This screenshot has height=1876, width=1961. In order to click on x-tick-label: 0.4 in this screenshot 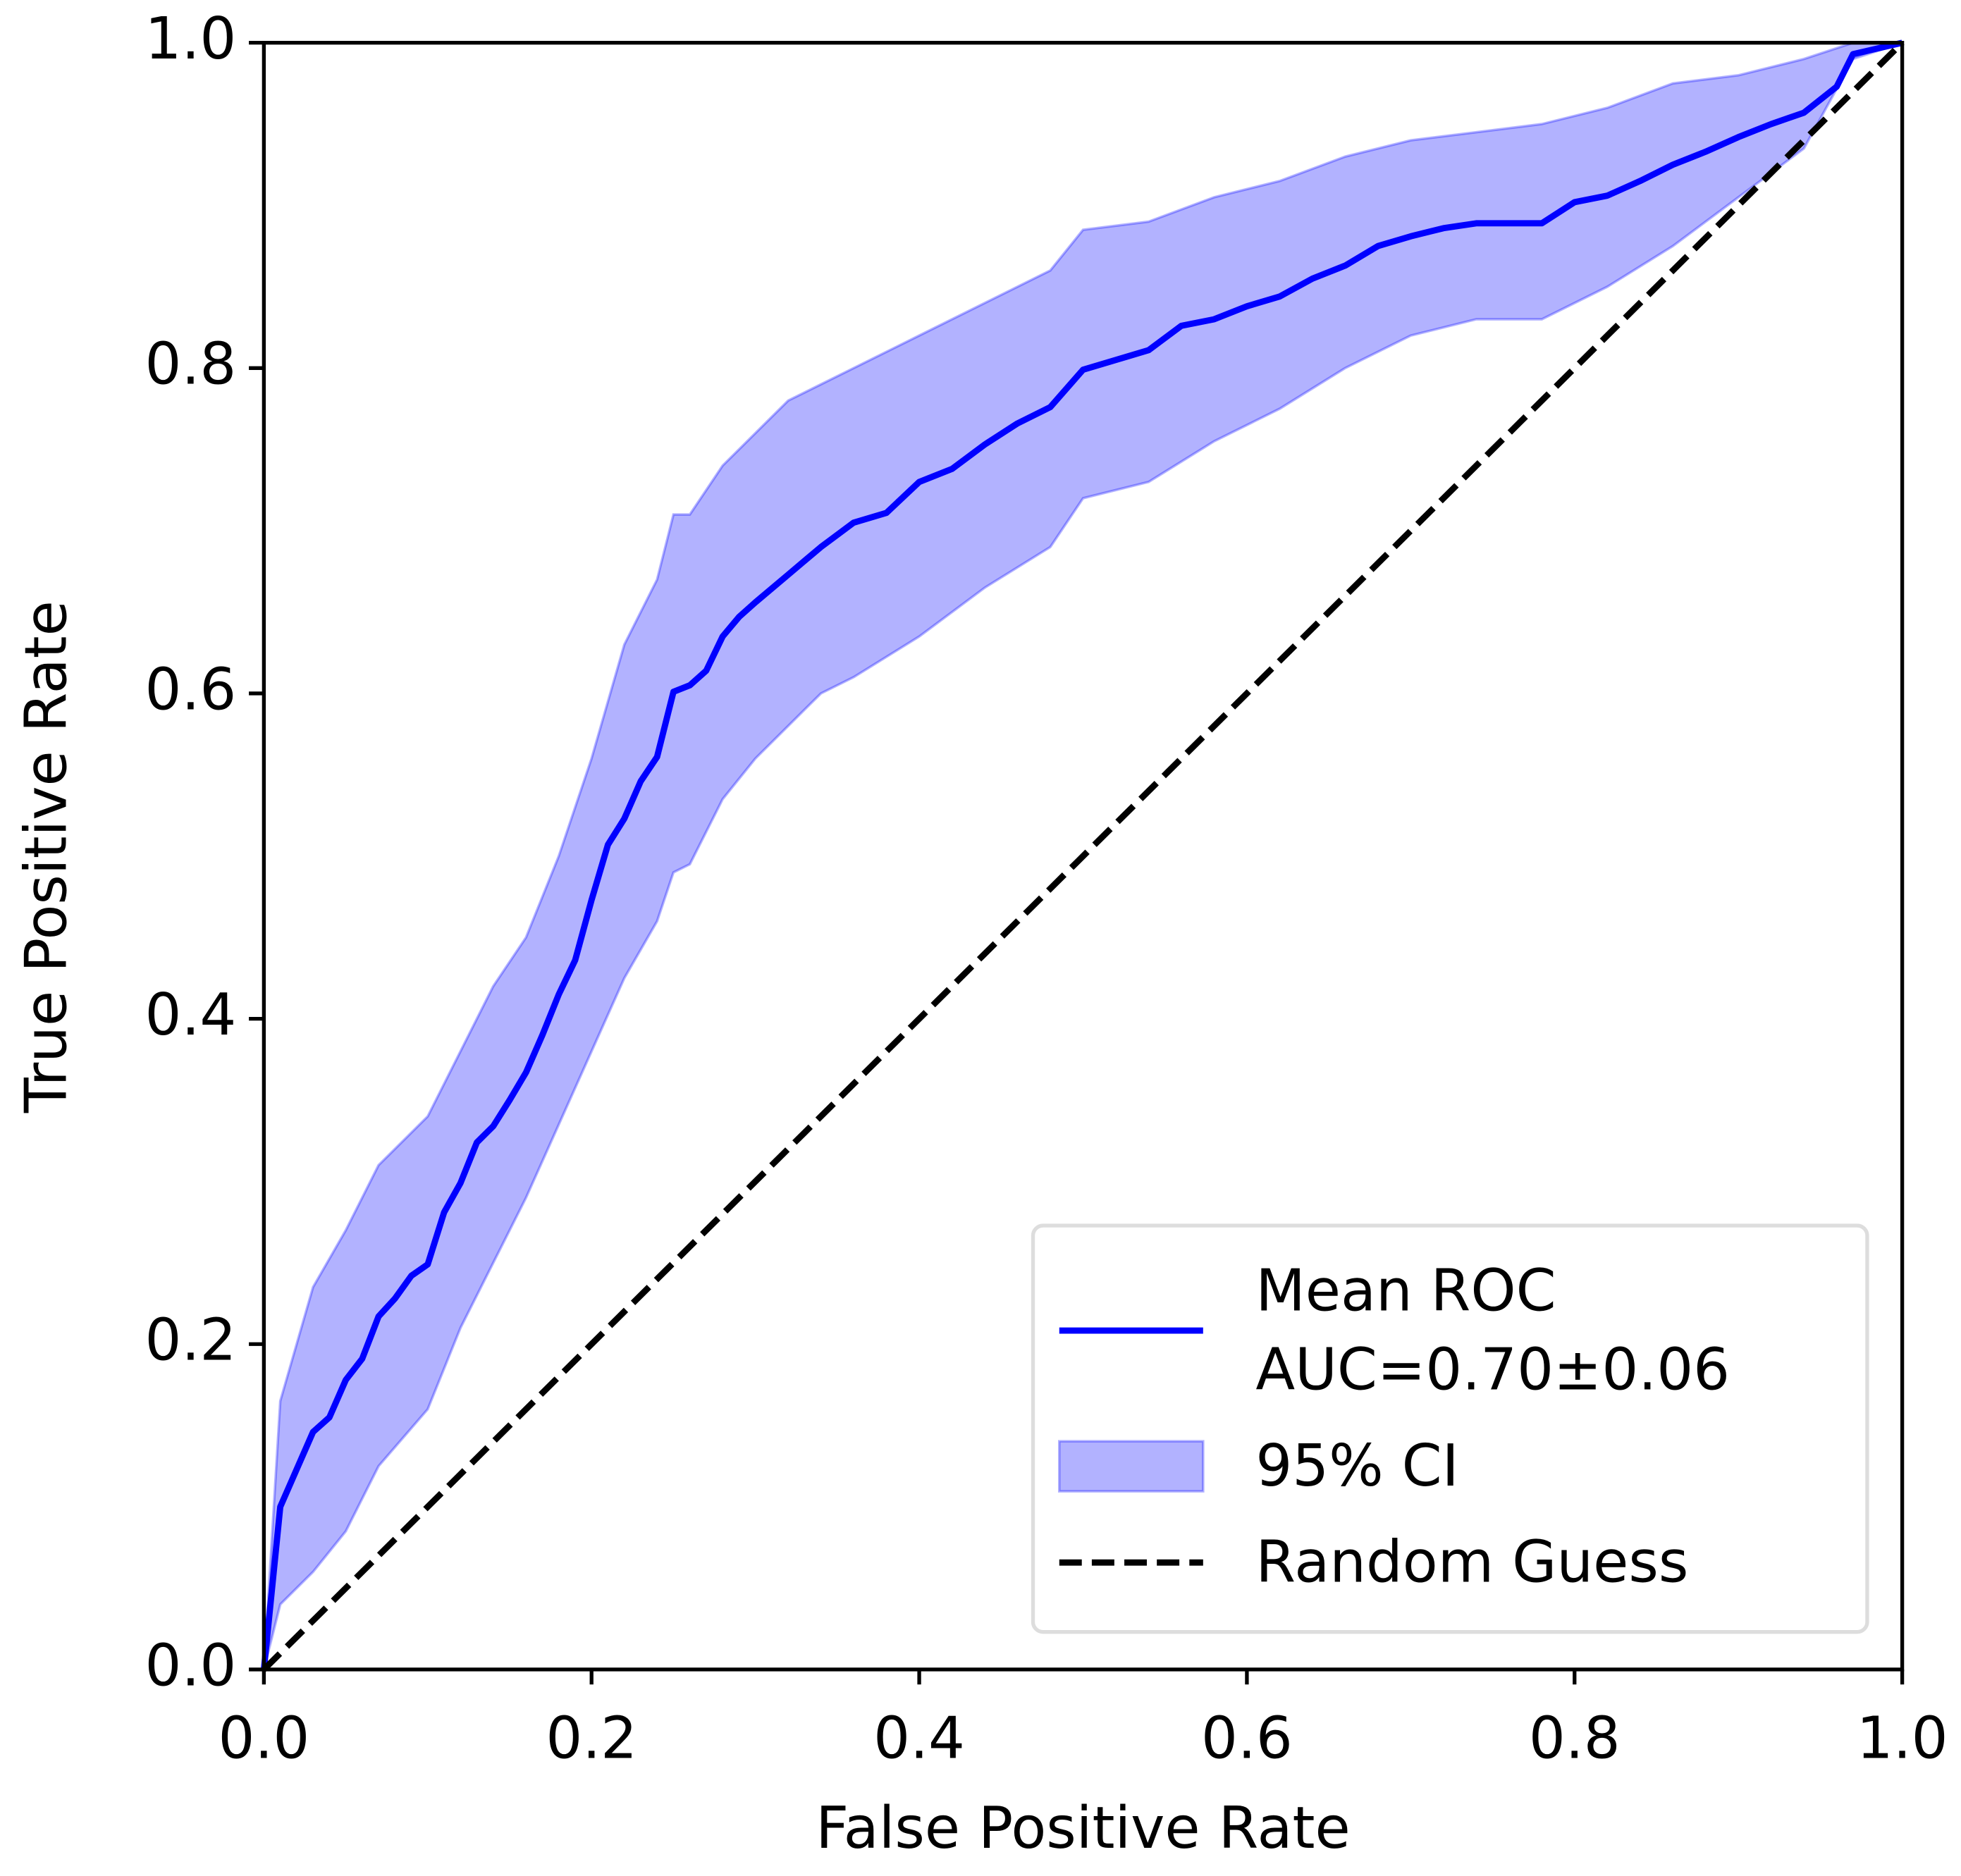, I will do `click(919, 1739)`.